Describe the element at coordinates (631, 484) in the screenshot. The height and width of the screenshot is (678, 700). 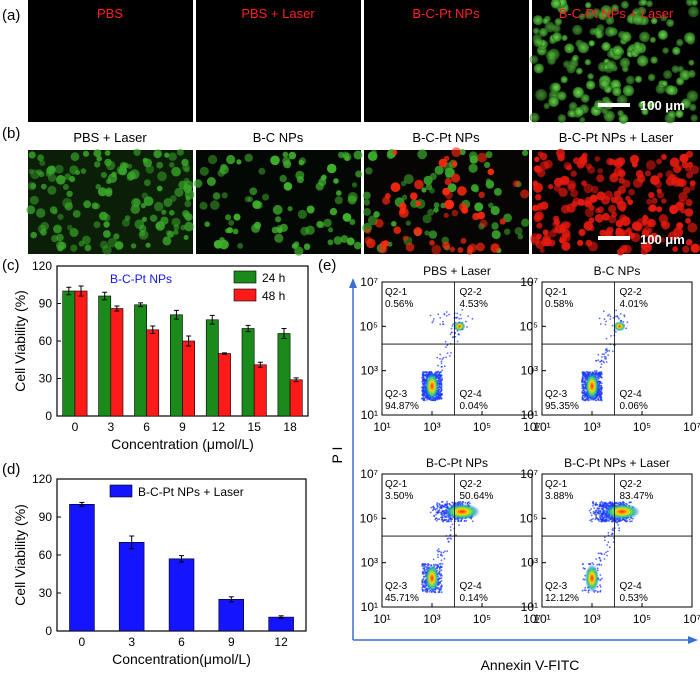
I see `quadrant-name: Q2-2` at that location.